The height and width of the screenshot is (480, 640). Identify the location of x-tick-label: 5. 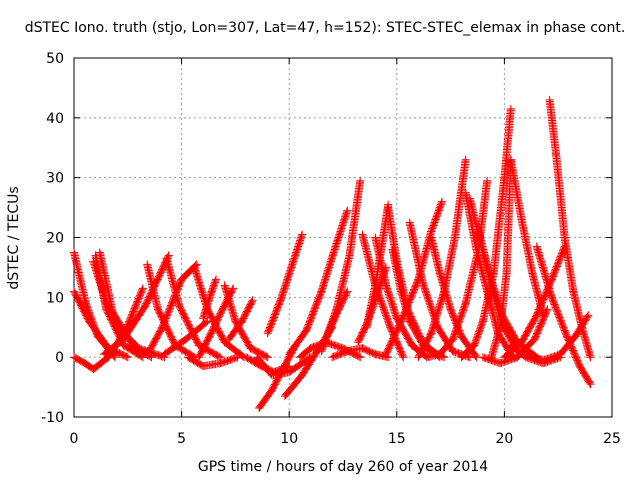
(181, 439).